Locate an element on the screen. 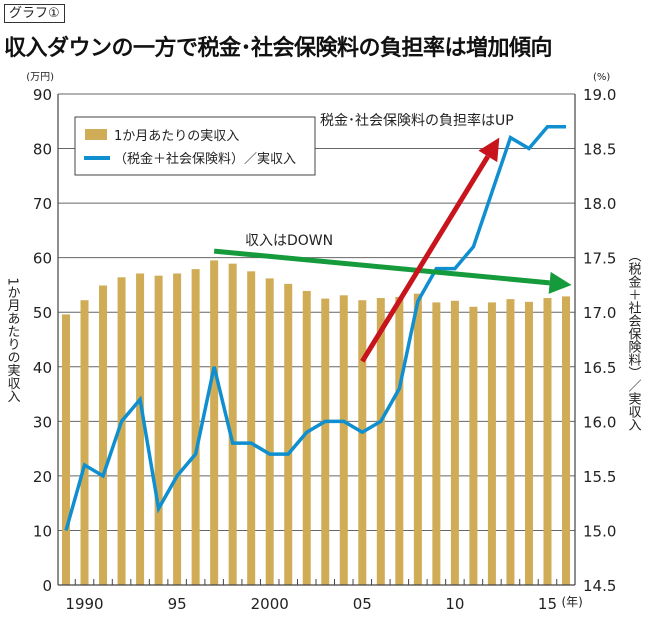 The width and height of the screenshot is (650, 620). bar-2012 is located at coordinates (491, 443).